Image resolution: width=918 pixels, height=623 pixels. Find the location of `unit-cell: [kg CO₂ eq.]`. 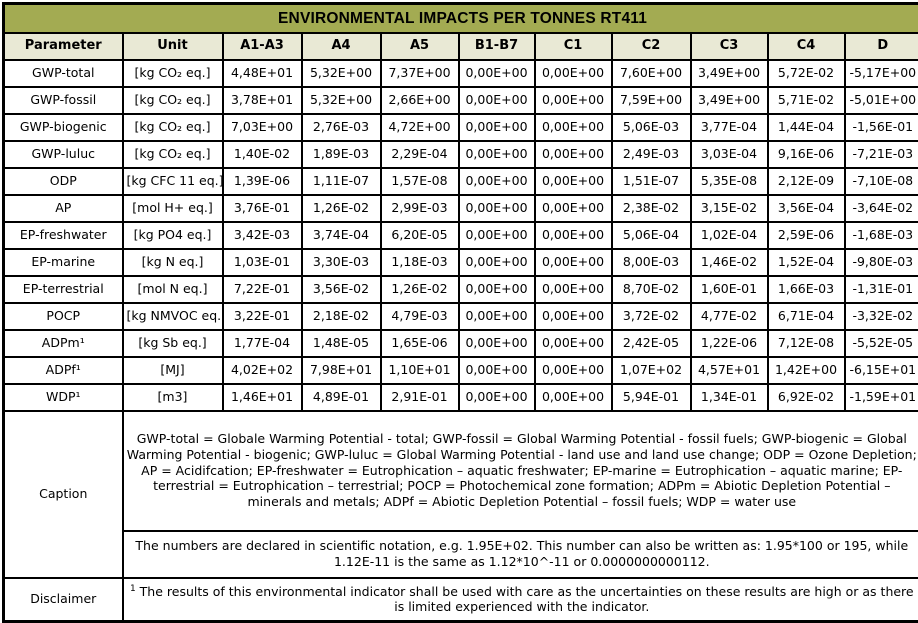

unit-cell: [kg CO₂ eq.] is located at coordinates (173, 73).